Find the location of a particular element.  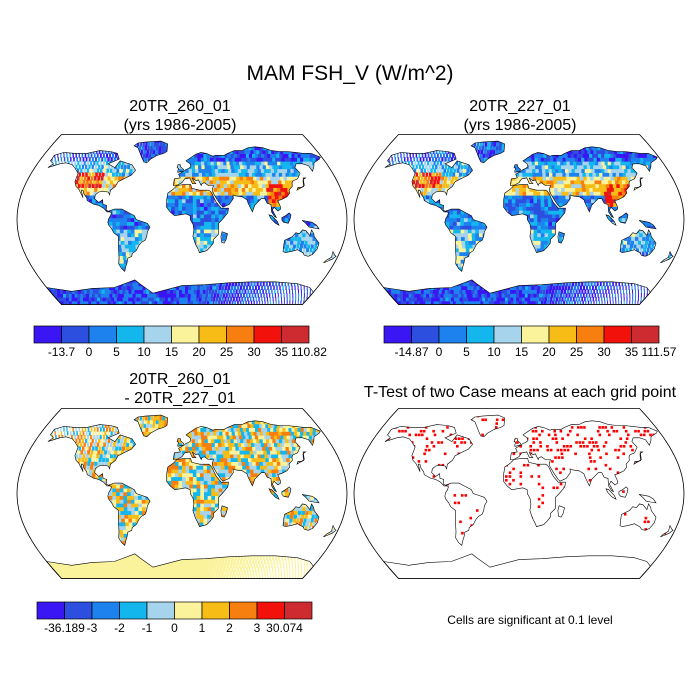

panel-title-case1-line2: (yrs 1986-2005) is located at coordinates (180, 125).